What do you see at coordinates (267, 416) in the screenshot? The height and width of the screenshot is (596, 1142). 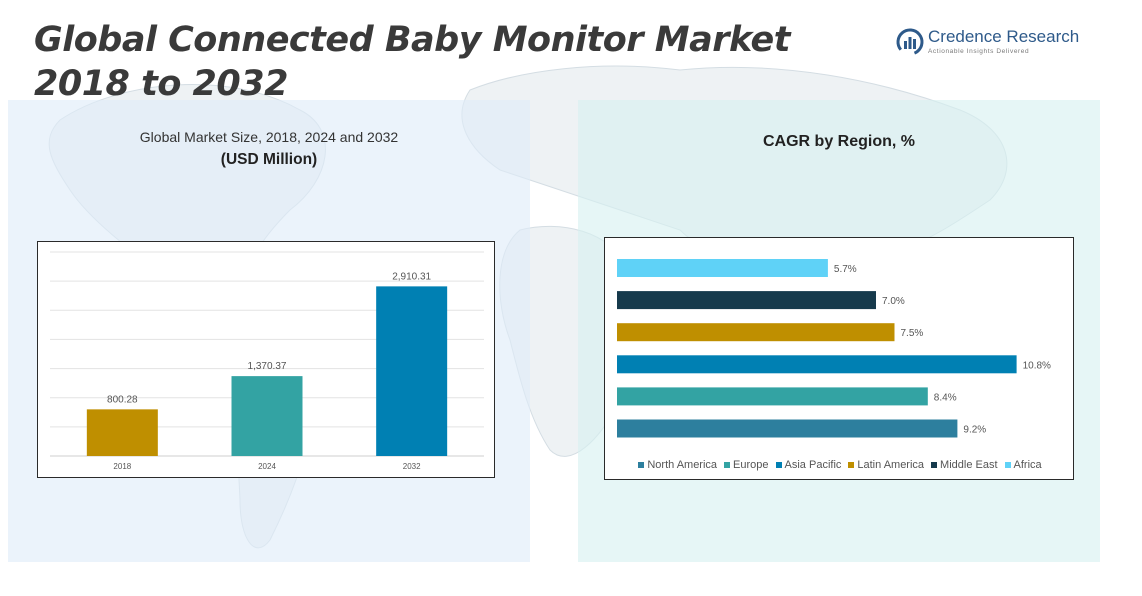 I see `bar-2024` at bounding box center [267, 416].